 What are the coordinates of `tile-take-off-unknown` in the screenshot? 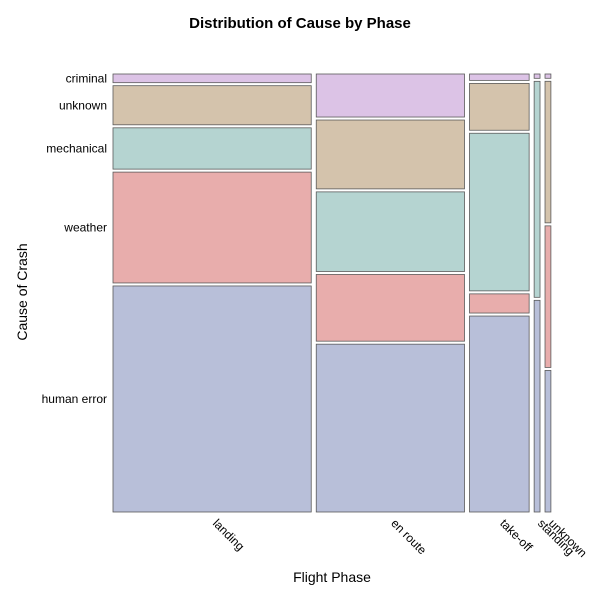 It's located at (499, 106).